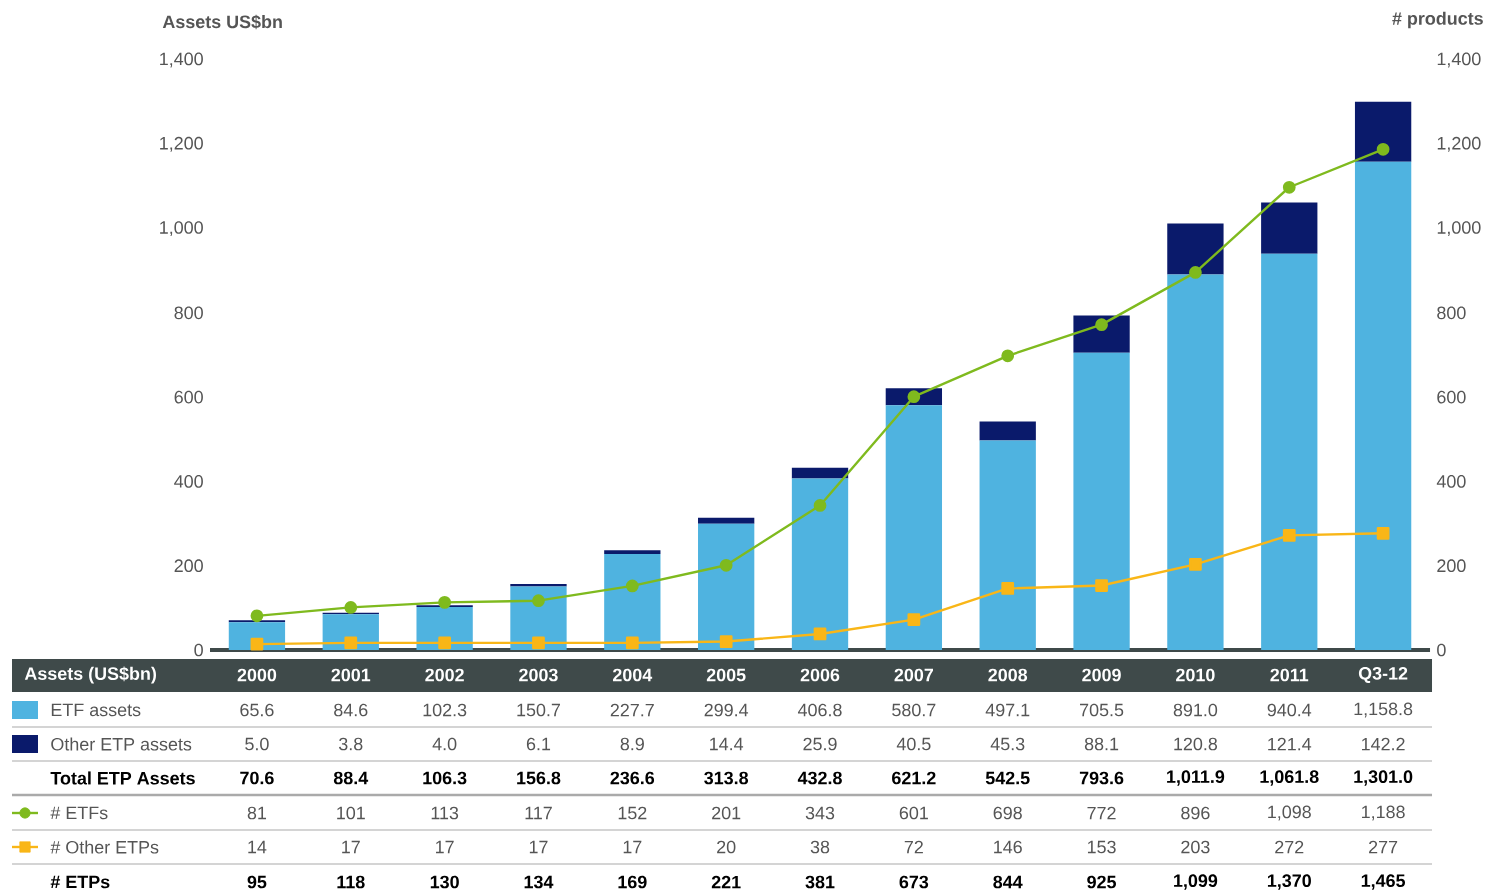  What do you see at coordinates (1289, 882) in the screenshot?
I see `text: 1,370` at bounding box center [1289, 882].